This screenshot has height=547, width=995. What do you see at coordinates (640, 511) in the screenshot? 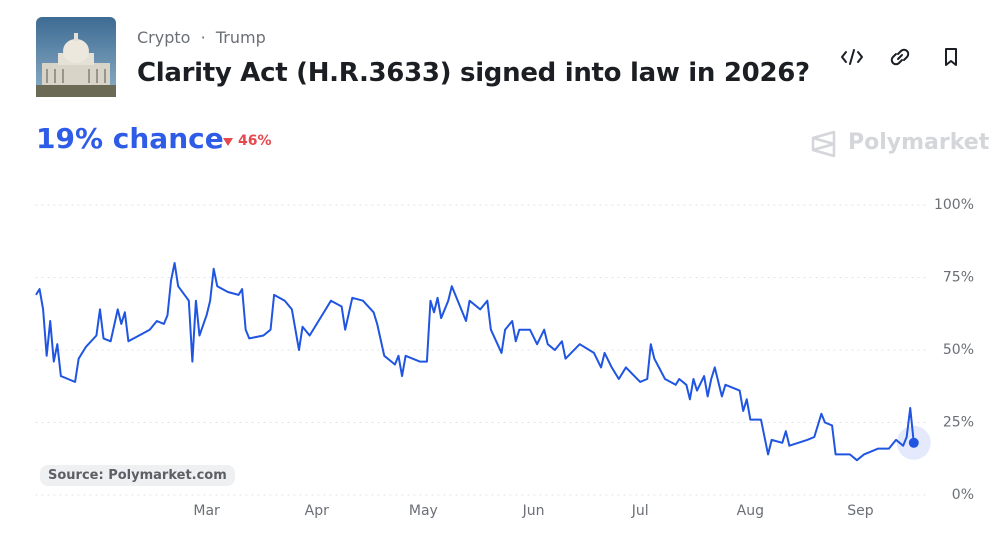
I see `x-tick-label: Jul` at bounding box center [640, 511].